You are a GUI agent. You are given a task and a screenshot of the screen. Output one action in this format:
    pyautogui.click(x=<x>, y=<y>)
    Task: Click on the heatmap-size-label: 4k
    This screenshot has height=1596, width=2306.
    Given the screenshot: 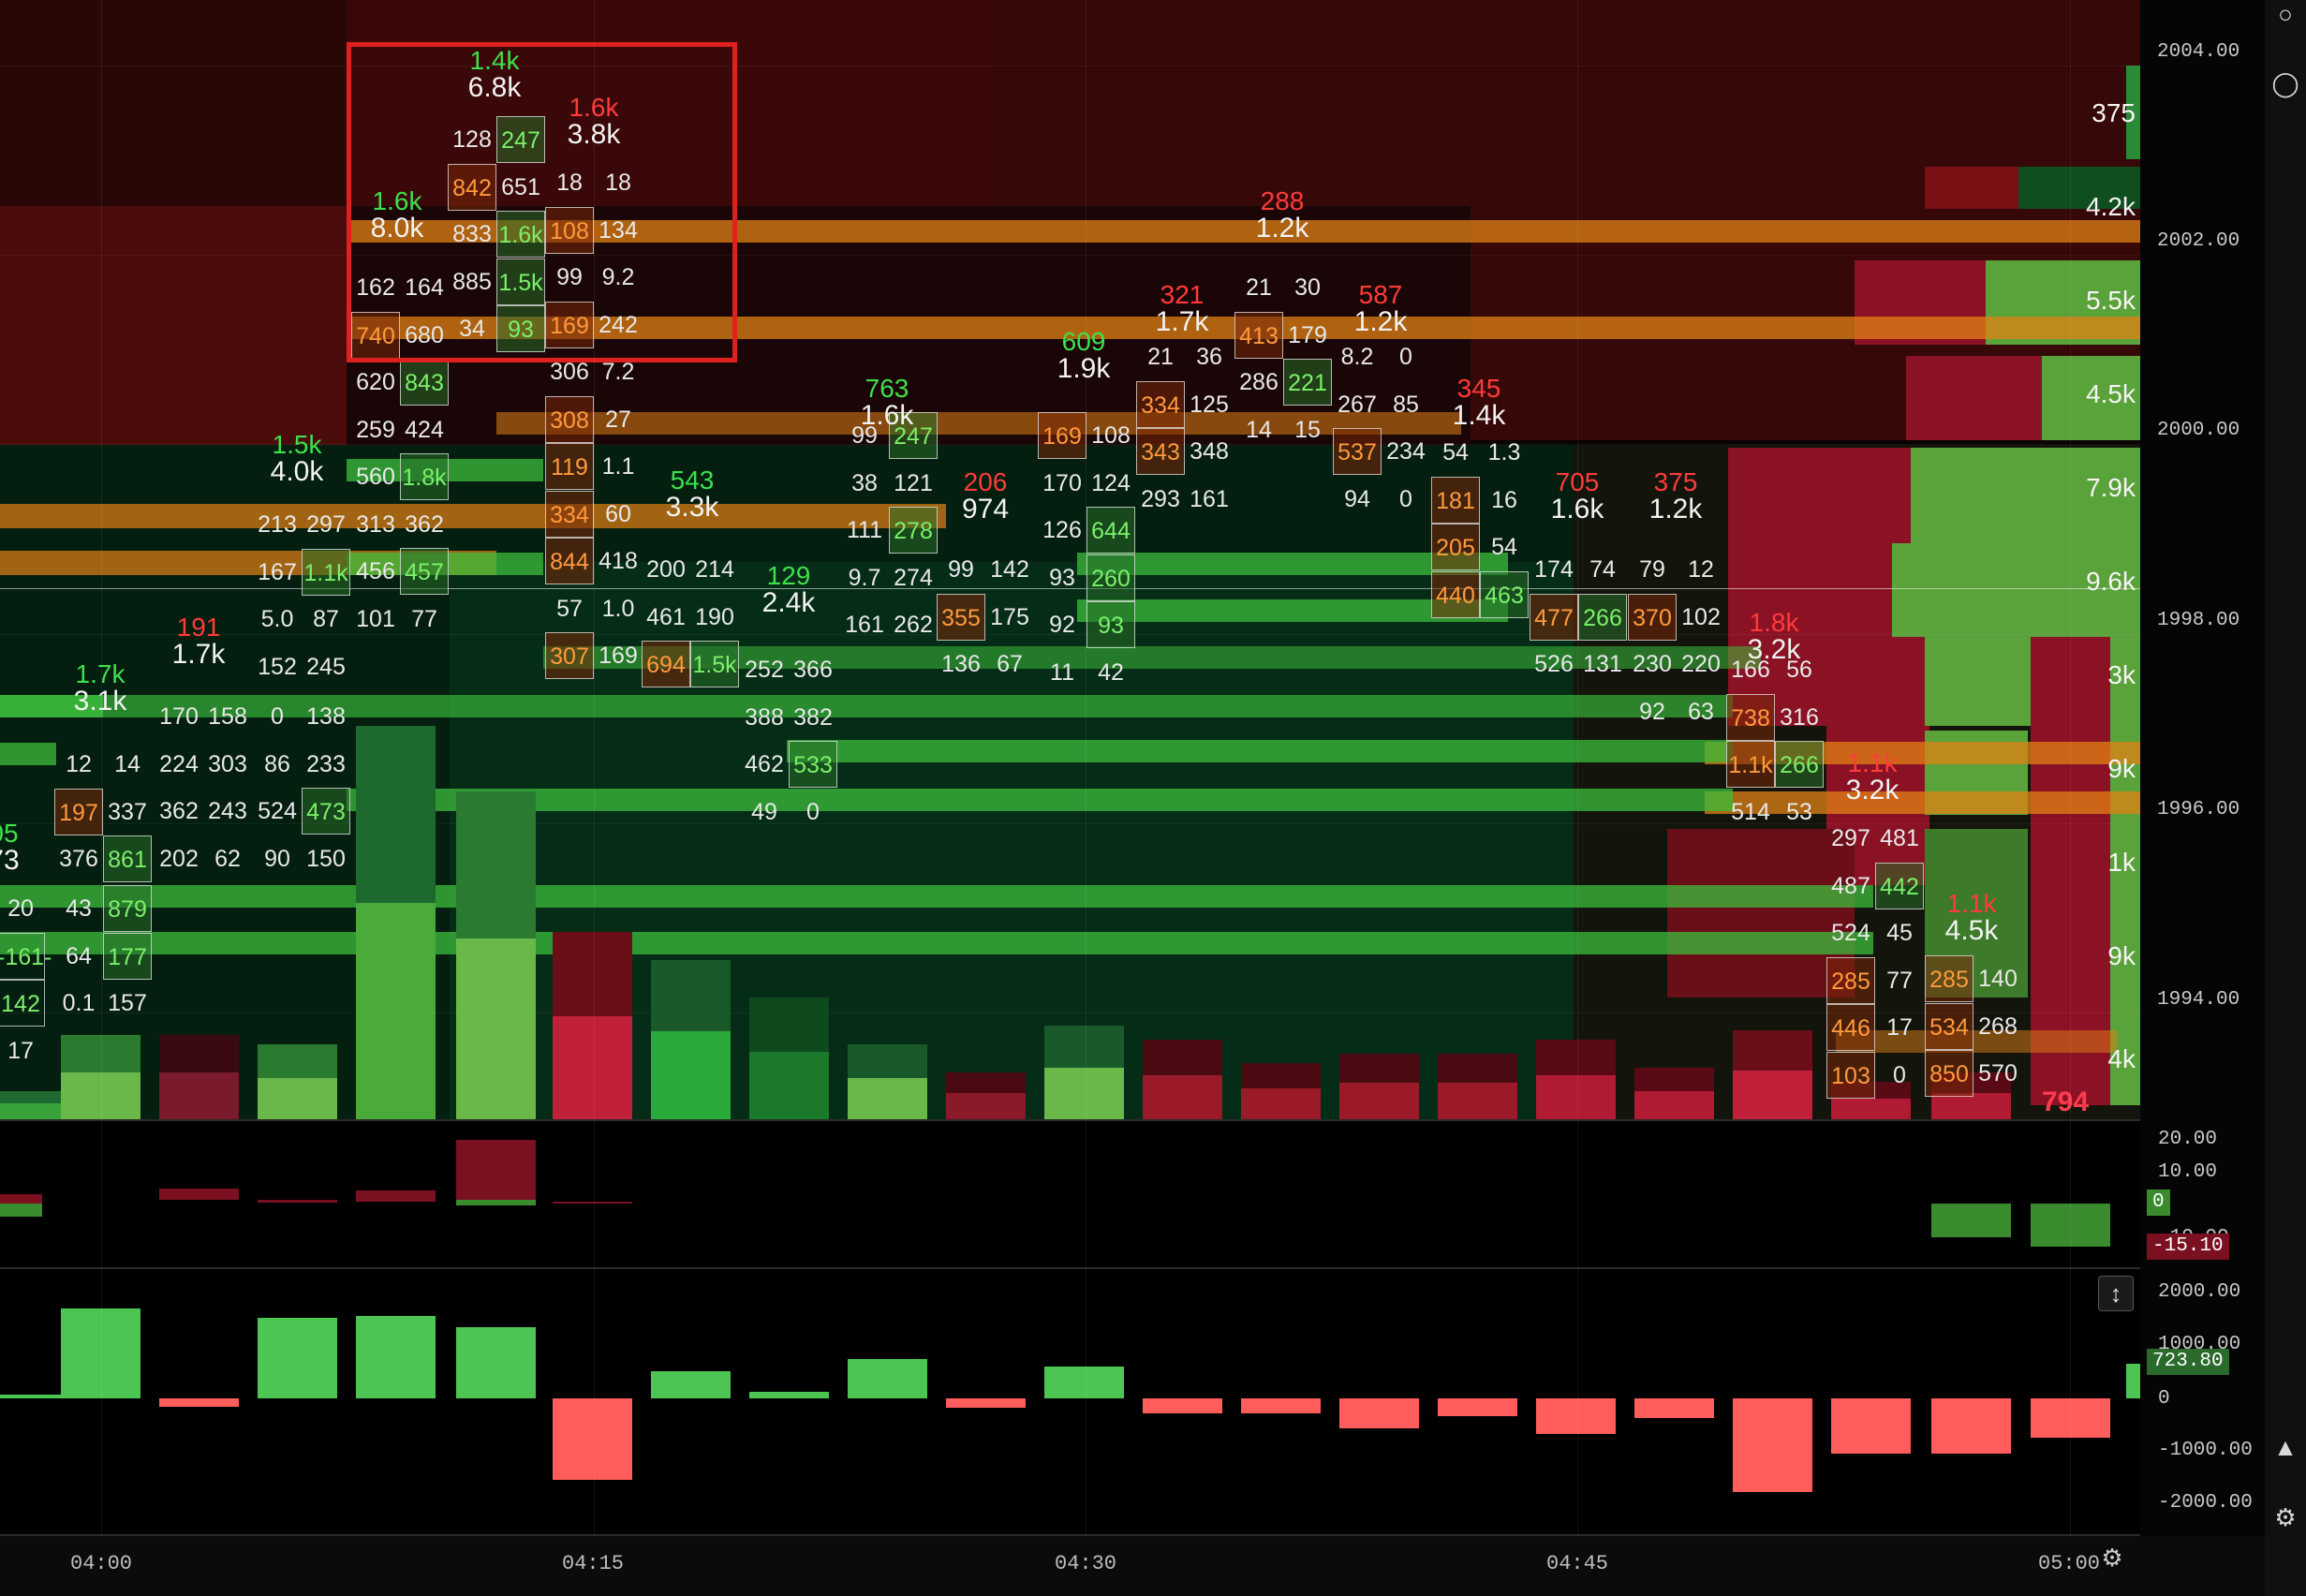 What is the action you would take?
    pyautogui.click(x=2122, y=1058)
    